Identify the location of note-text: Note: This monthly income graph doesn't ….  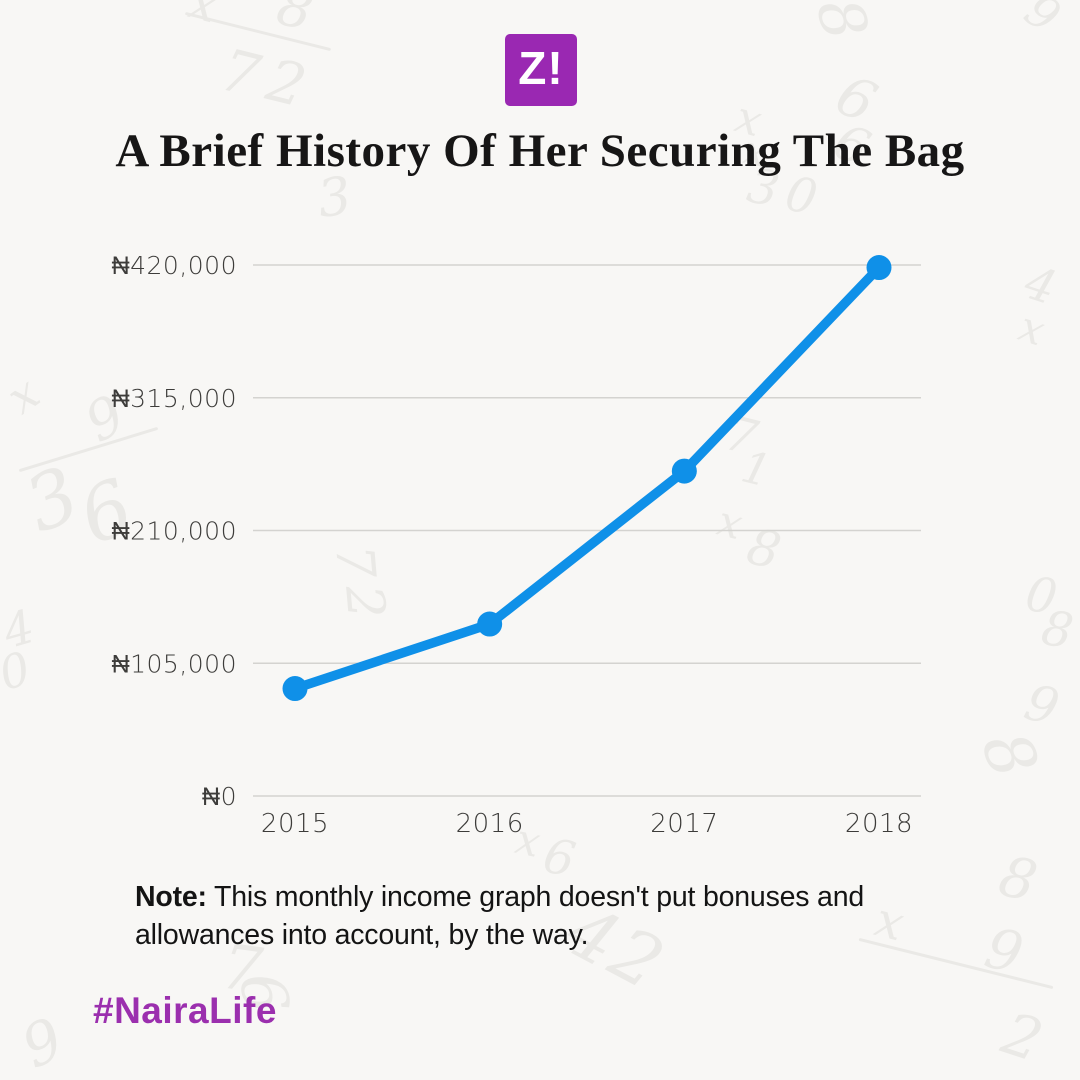
(499, 916).